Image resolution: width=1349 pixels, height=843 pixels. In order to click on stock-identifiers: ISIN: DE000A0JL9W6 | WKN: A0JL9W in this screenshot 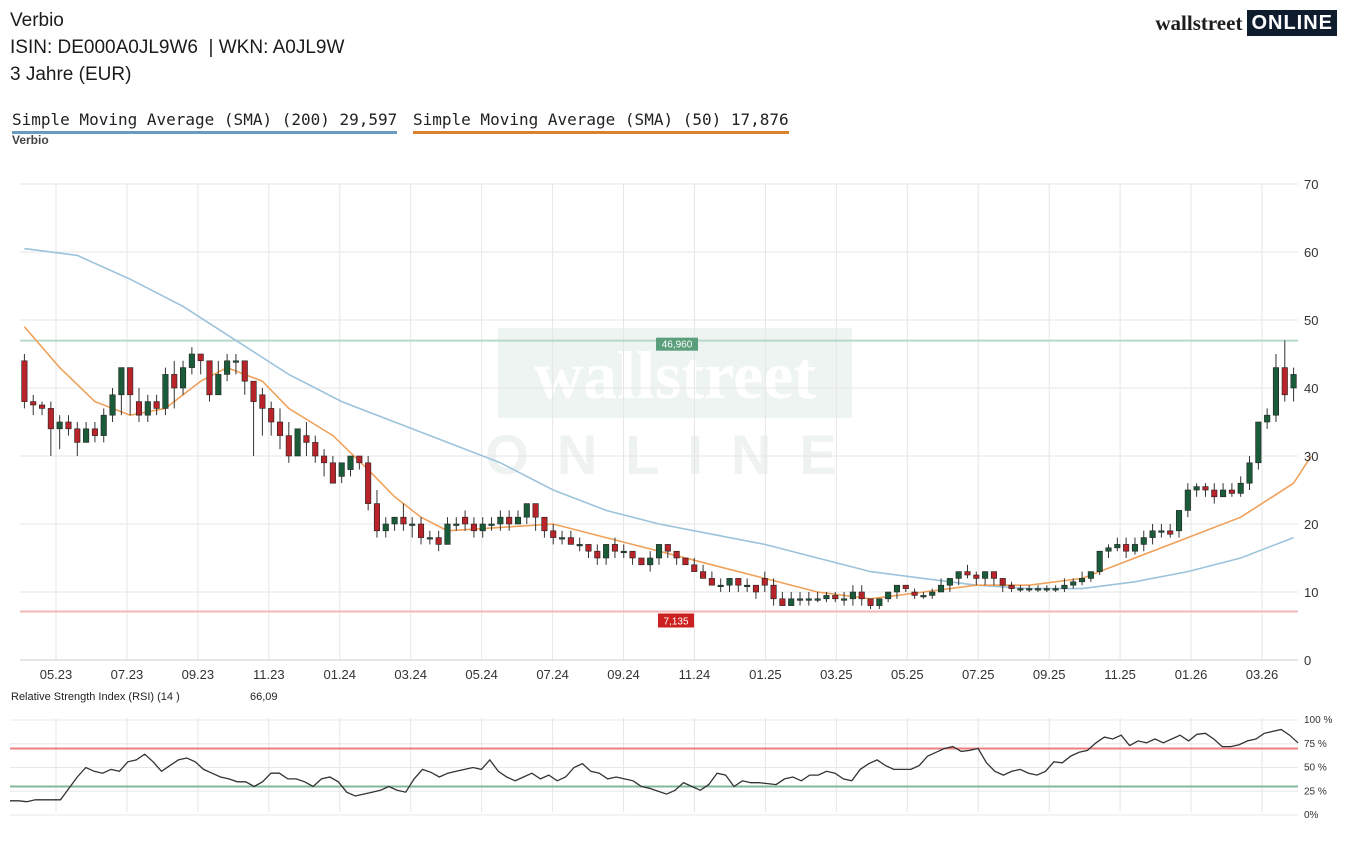, I will do `click(177, 47)`.